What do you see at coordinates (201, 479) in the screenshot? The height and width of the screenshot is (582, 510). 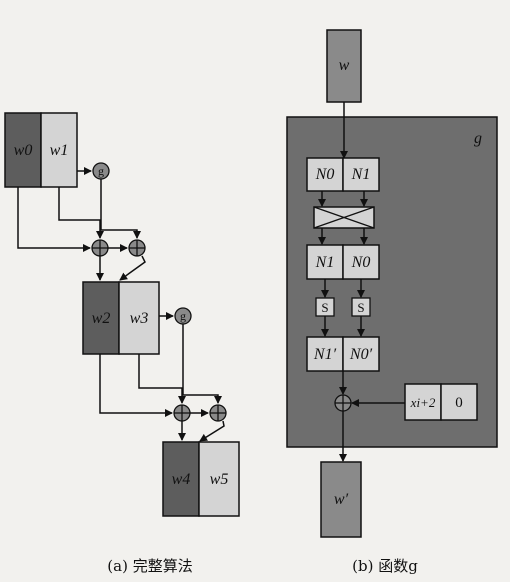 I see `block-w4-w5: w4 w5` at bounding box center [201, 479].